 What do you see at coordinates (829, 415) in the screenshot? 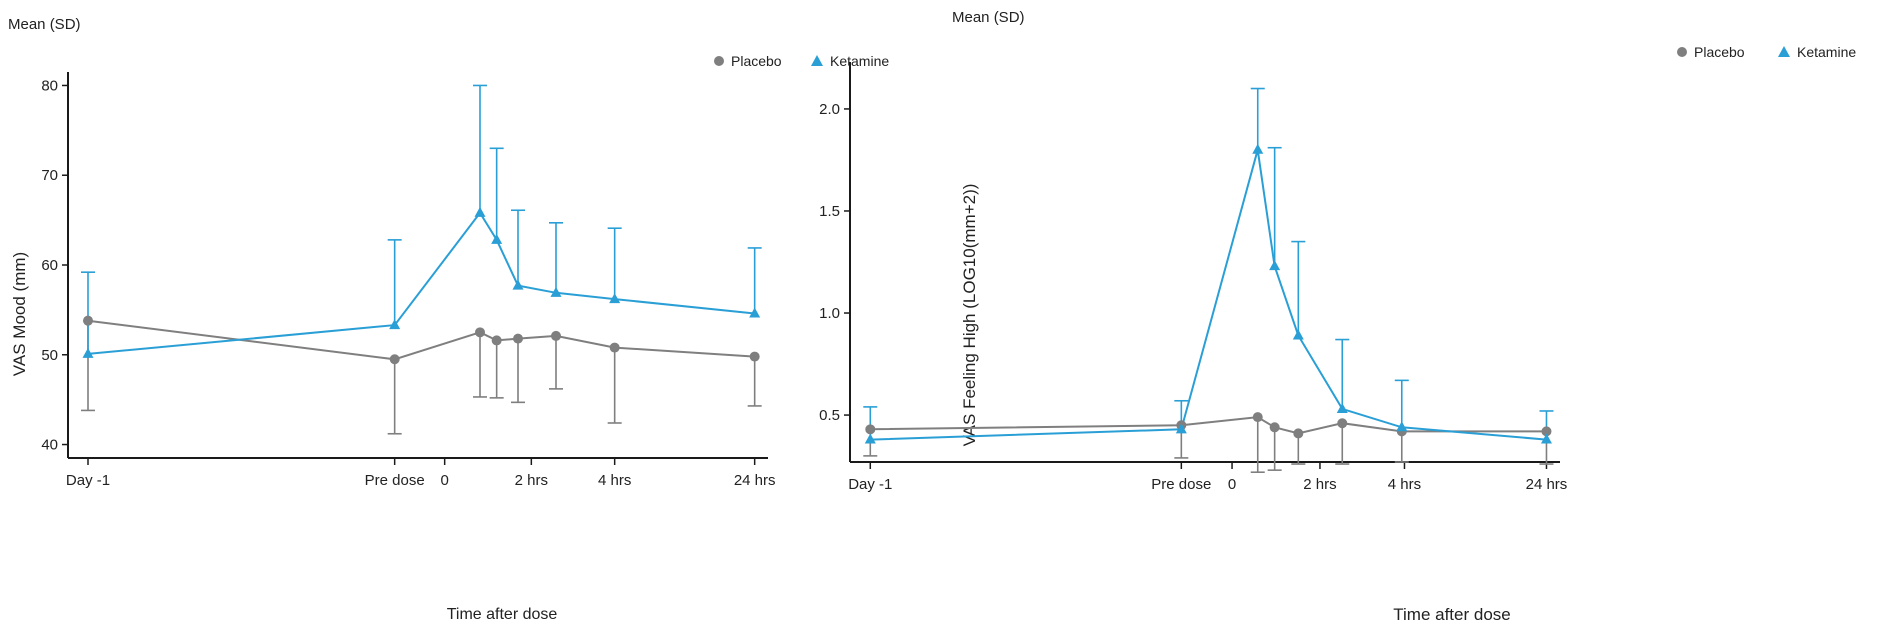
I see `y-tick-label: 0.5` at bounding box center [829, 415].